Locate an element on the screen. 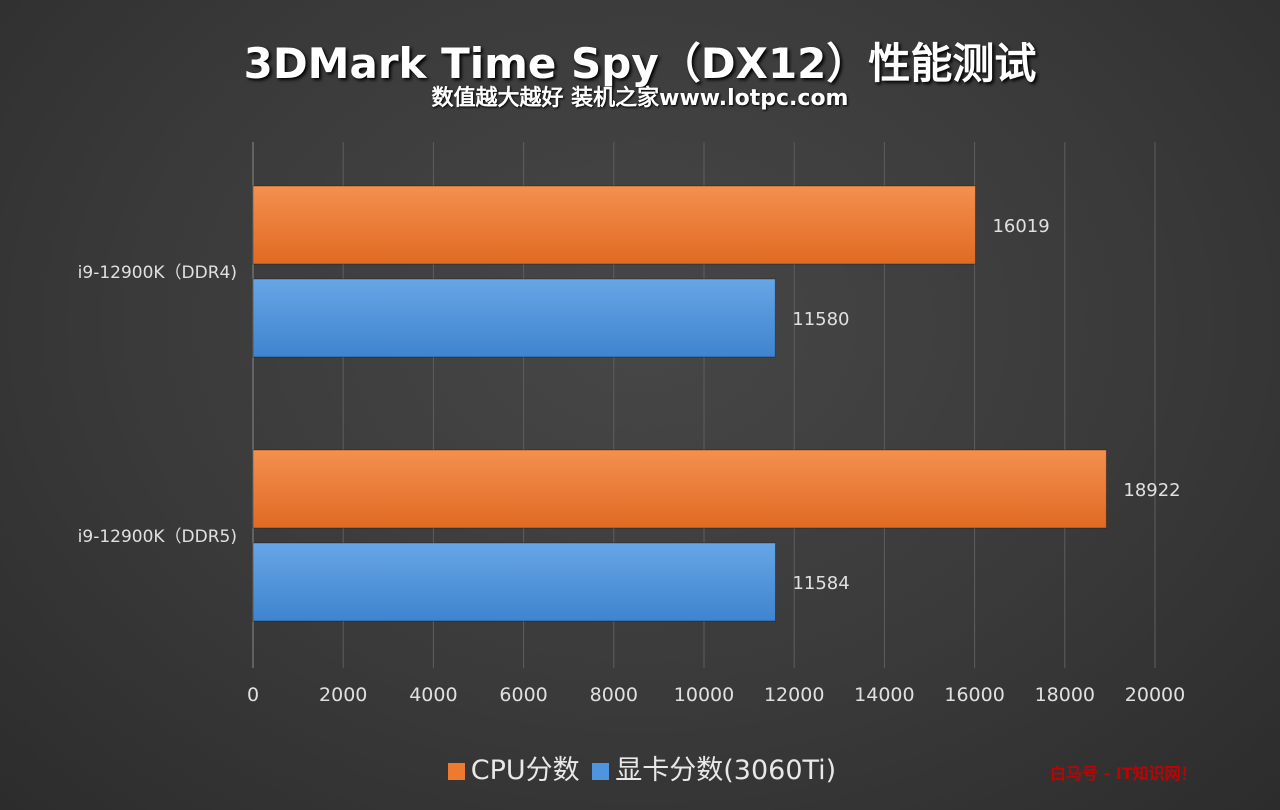 This screenshot has height=810, width=1280. x-tick-label: 12000 is located at coordinates (794, 695).